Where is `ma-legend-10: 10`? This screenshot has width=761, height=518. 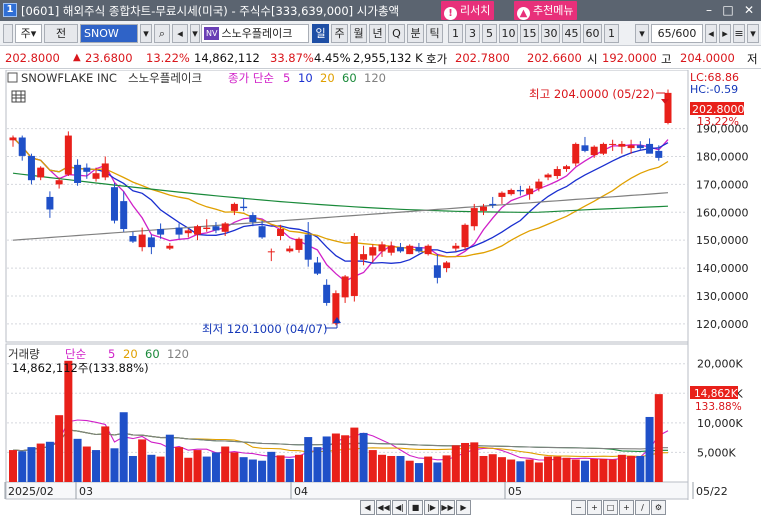
ma-legend-10: 10 is located at coordinates (305, 78).